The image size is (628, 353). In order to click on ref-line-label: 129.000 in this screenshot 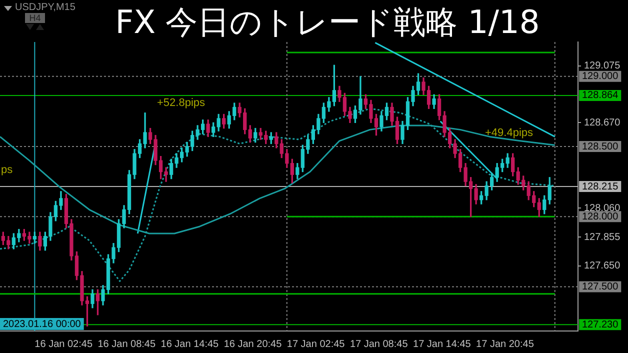, I will do `click(600, 76)`.